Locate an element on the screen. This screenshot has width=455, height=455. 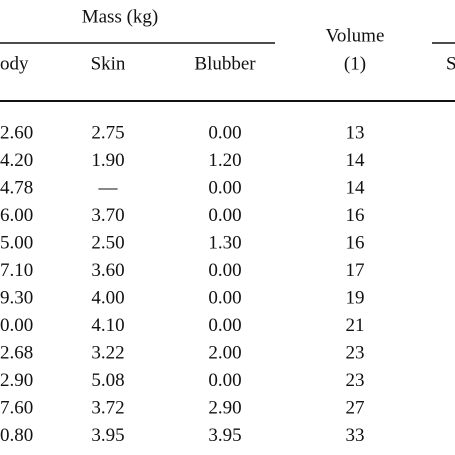
table-cell: 2.00 is located at coordinates (224, 352).